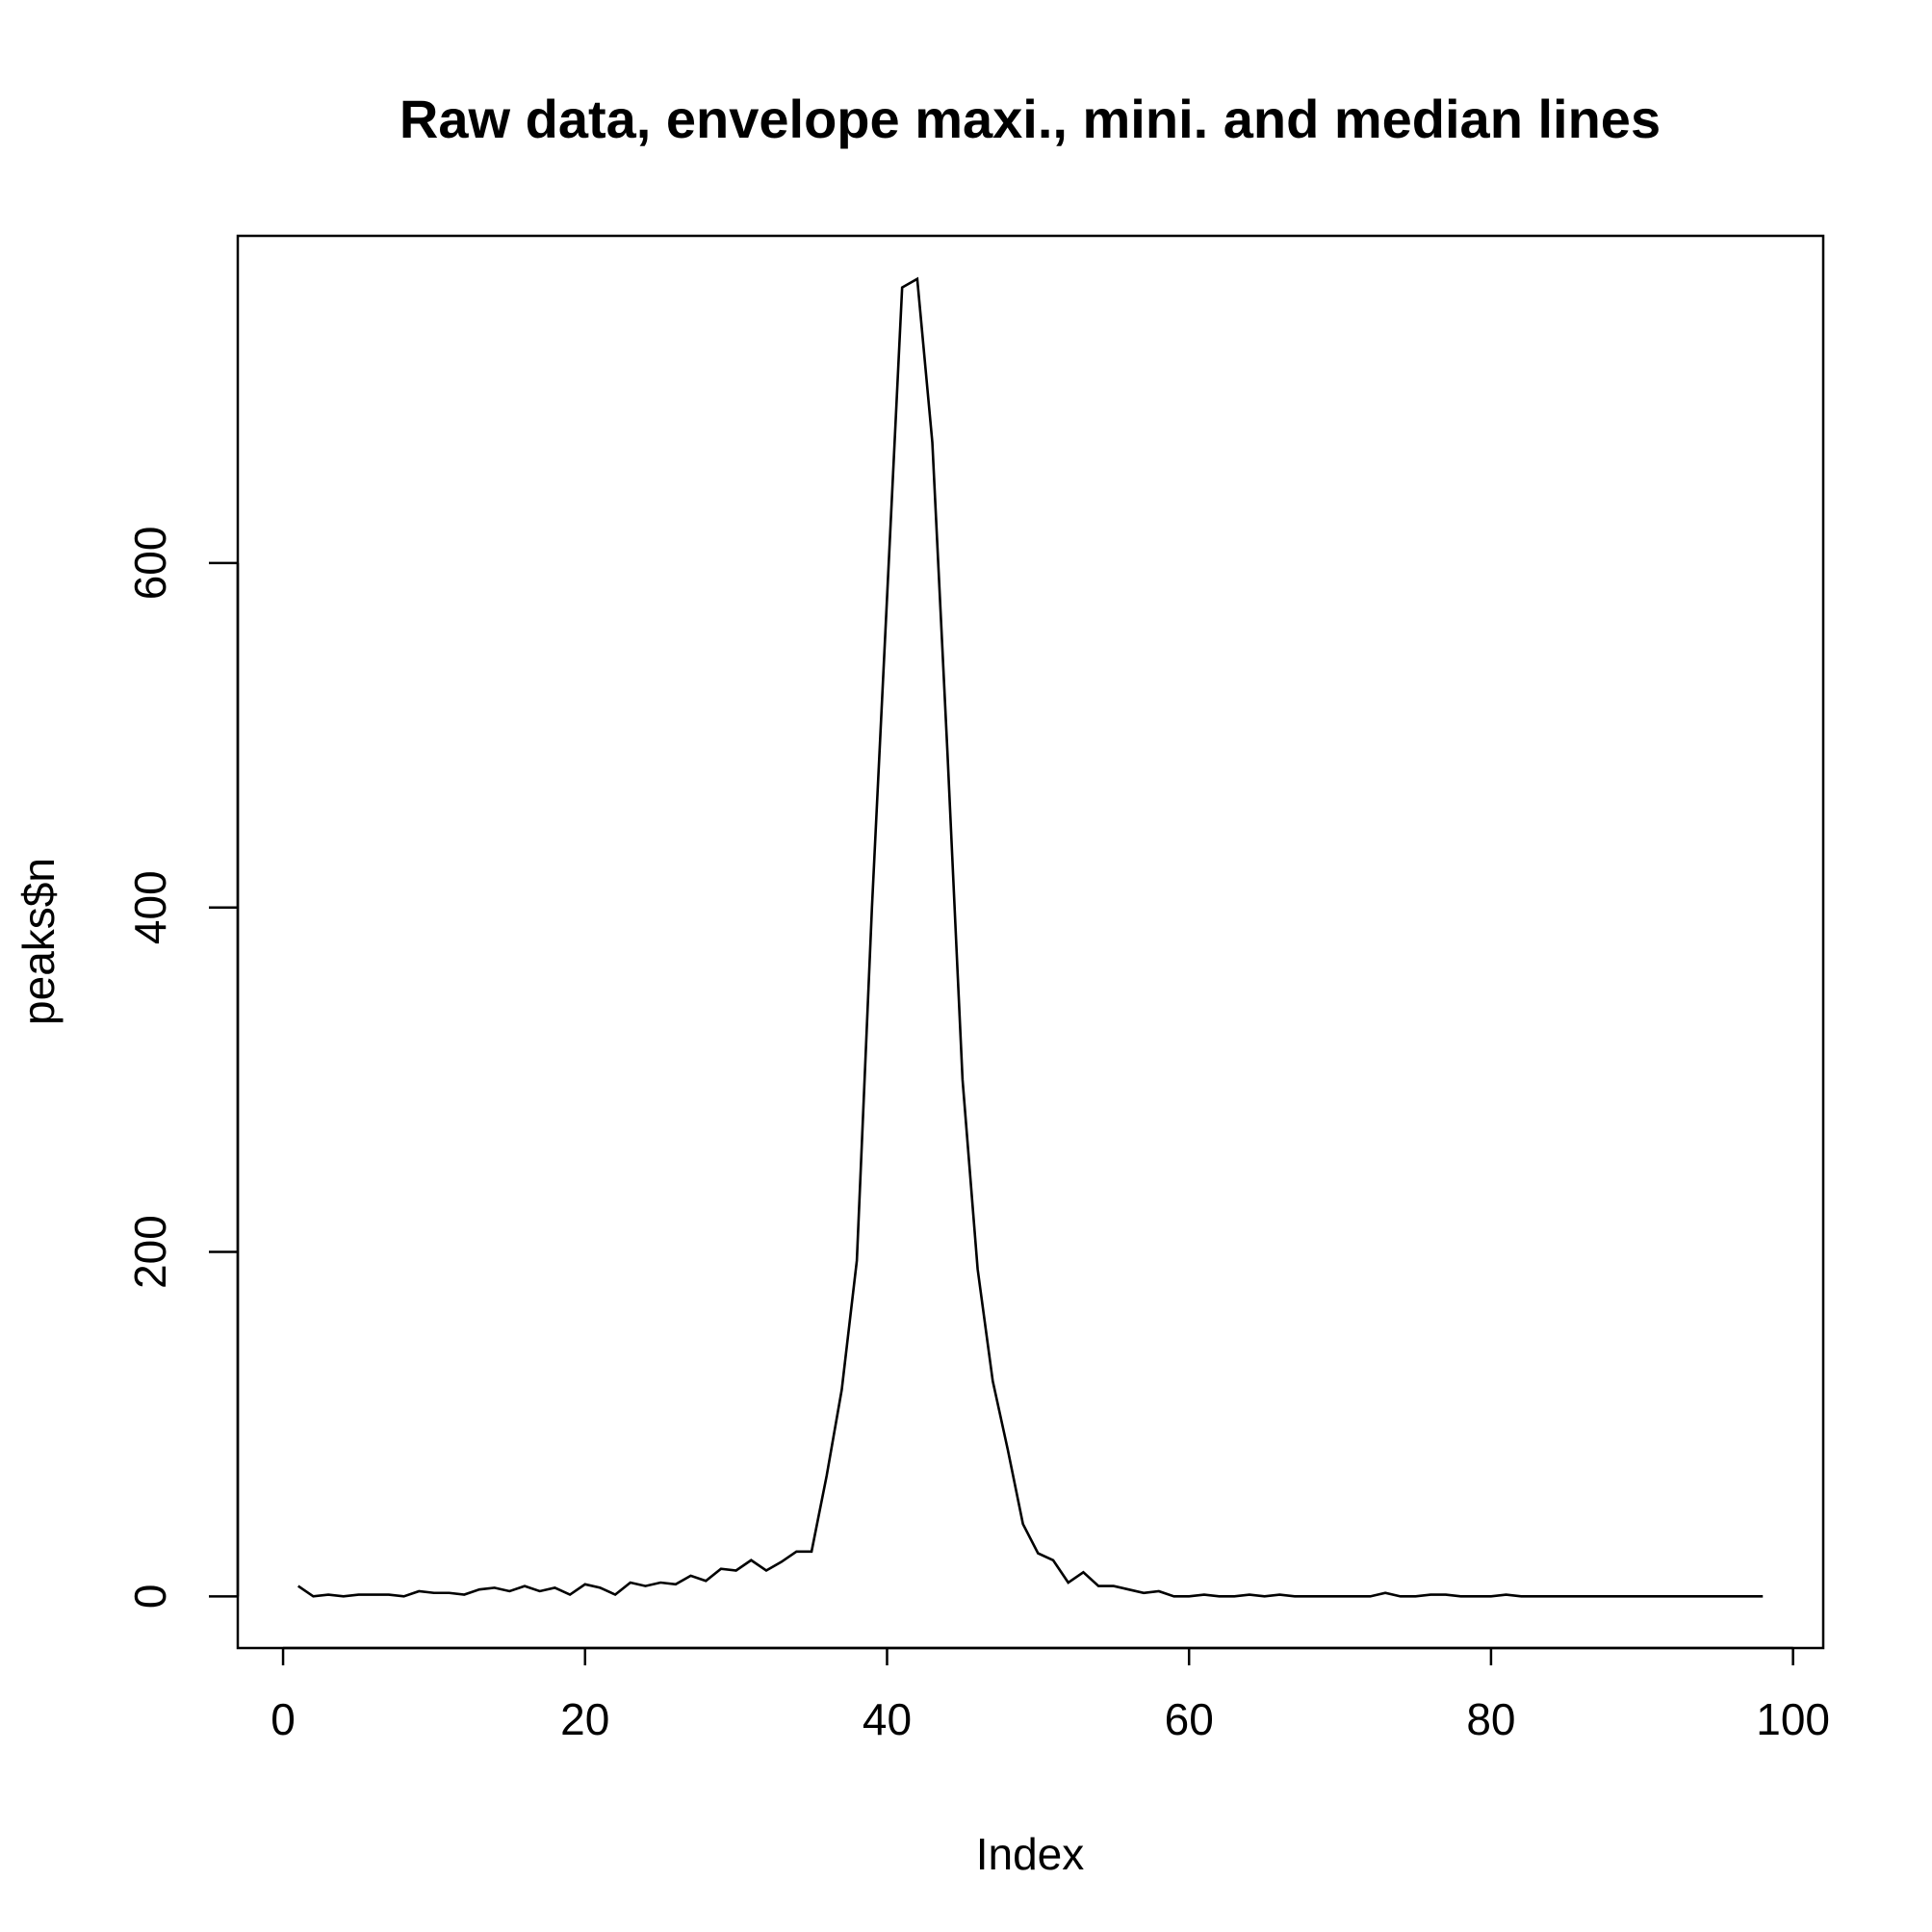 Image resolution: width=1932 pixels, height=1932 pixels. What do you see at coordinates (1490, 1719) in the screenshot?
I see `x-tick-label: 80` at bounding box center [1490, 1719].